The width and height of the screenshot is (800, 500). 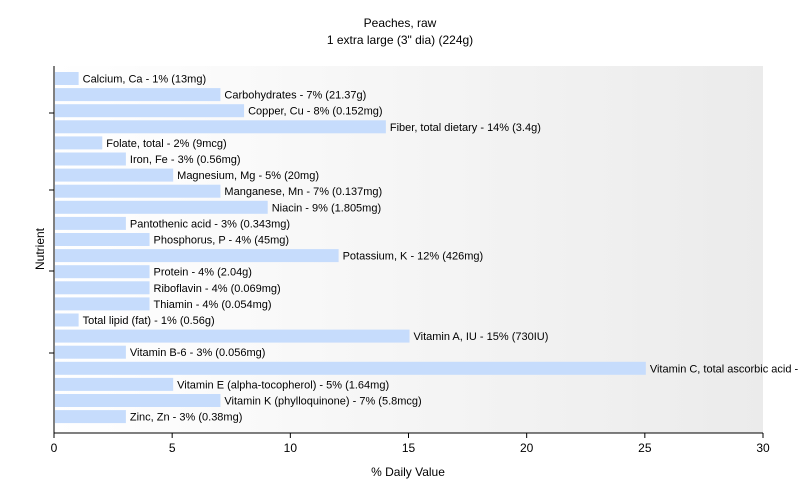 What do you see at coordinates (326, 208) in the screenshot?
I see `bar-label: Niacin - 9% (1.805mg)` at bounding box center [326, 208].